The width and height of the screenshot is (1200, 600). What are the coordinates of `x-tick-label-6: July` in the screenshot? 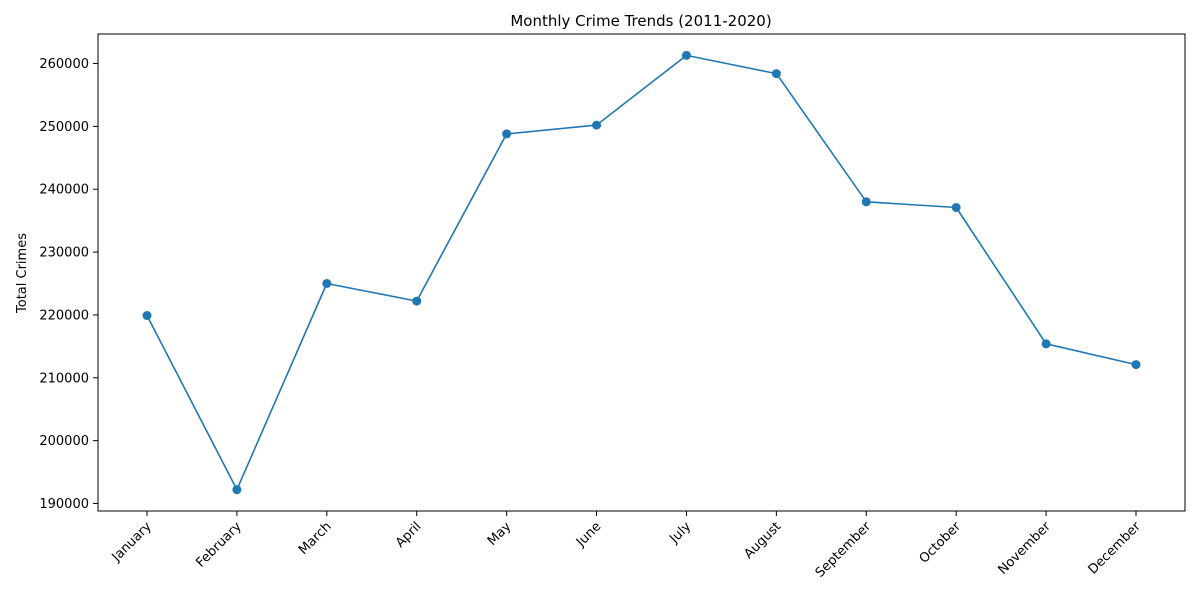 It's located at (680, 533).